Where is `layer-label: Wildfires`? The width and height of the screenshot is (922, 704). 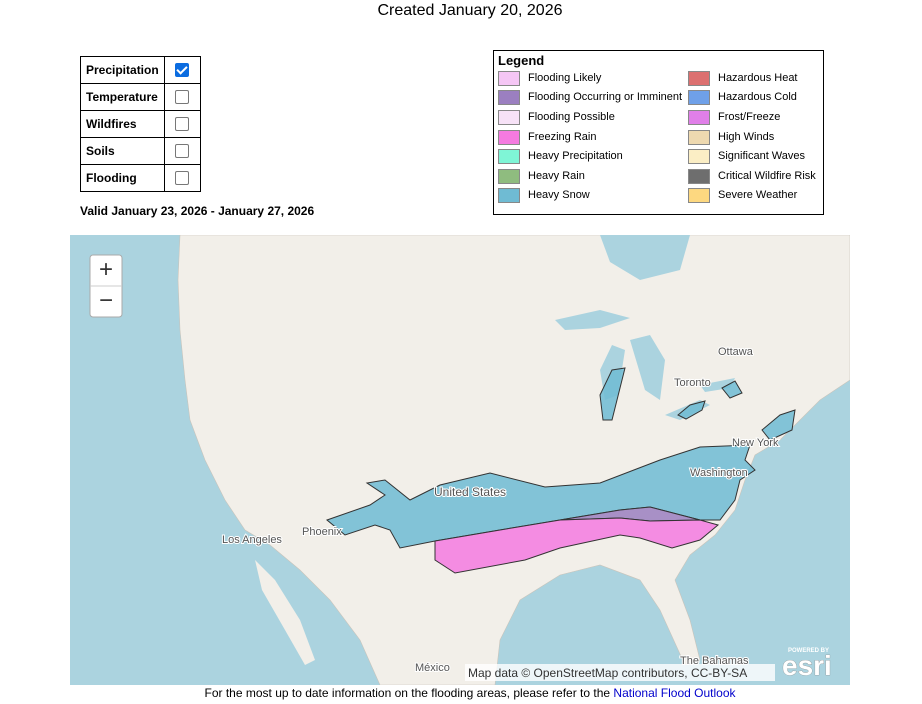 layer-label: Wildfires is located at coordinates (122, 124).